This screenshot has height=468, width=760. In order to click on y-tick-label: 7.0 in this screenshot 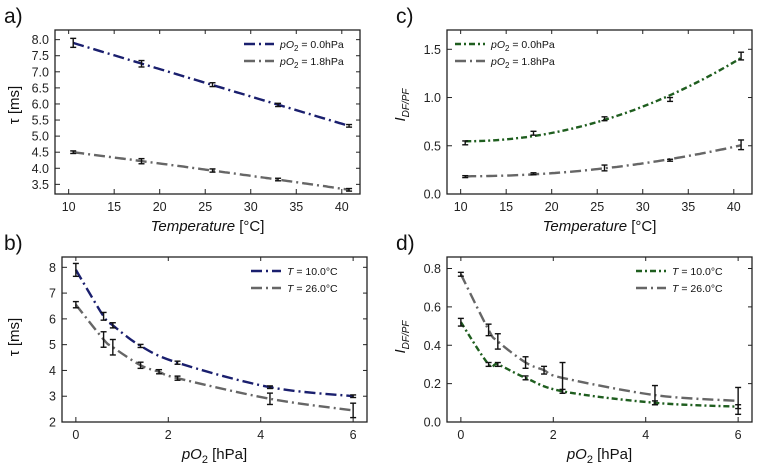, I will do `click(40, 72)`.